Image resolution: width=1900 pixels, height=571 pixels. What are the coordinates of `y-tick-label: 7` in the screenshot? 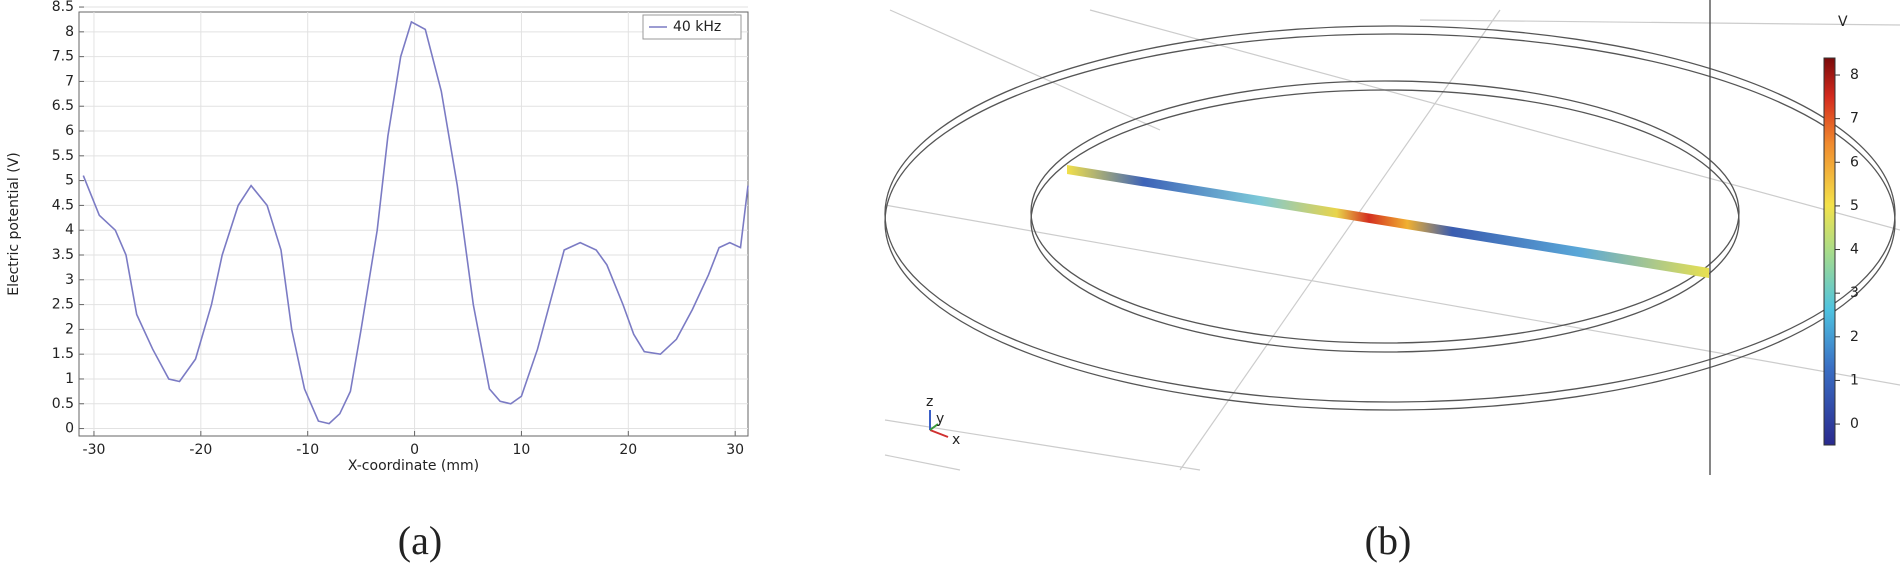 It's located at (69, 81).